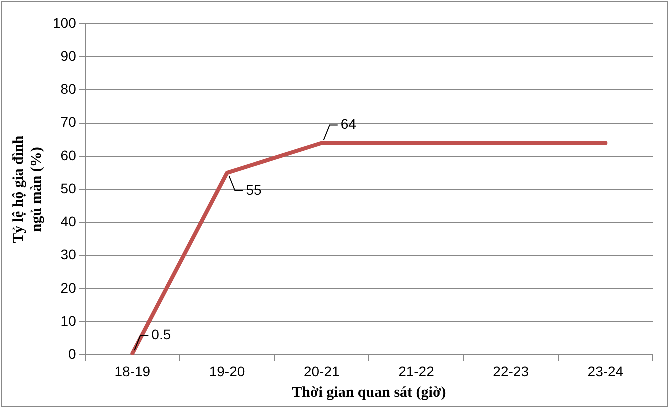 Image resolution: width=669 pixels, height=408 pixels. What do you see at coordinates (68, 89) in the screenshot?
I see `y-tick-label: 80` at bounding box center [68, 89].